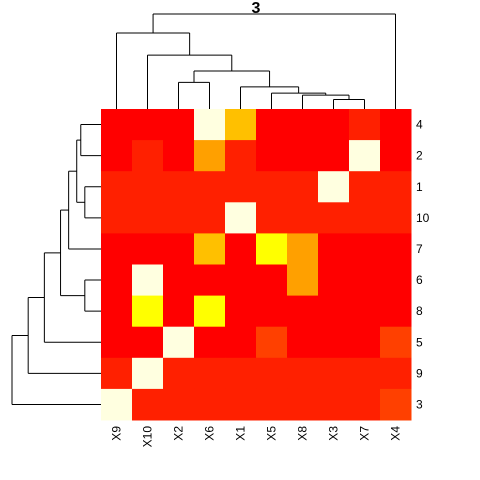 The height and width of the screenshot is (480, 480). I want to click on column-label: X8, so click(303, 433).